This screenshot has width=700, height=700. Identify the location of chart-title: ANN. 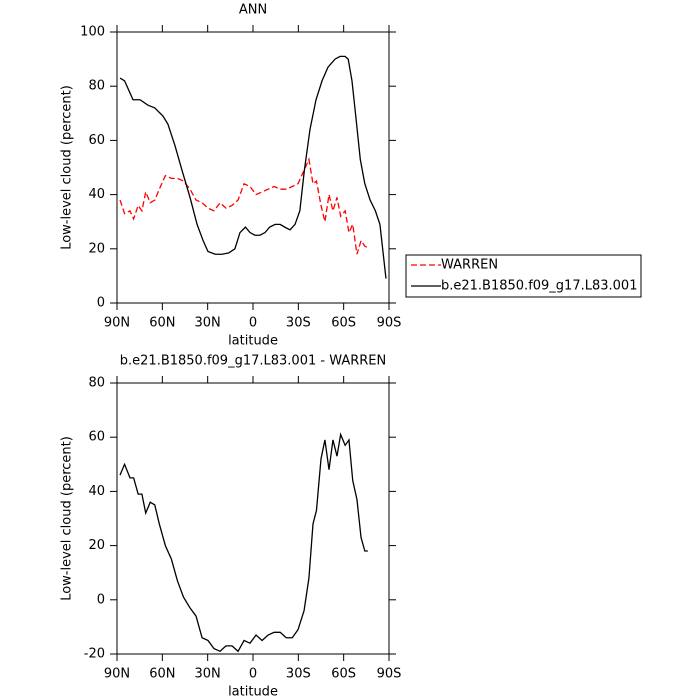
(253, 10).